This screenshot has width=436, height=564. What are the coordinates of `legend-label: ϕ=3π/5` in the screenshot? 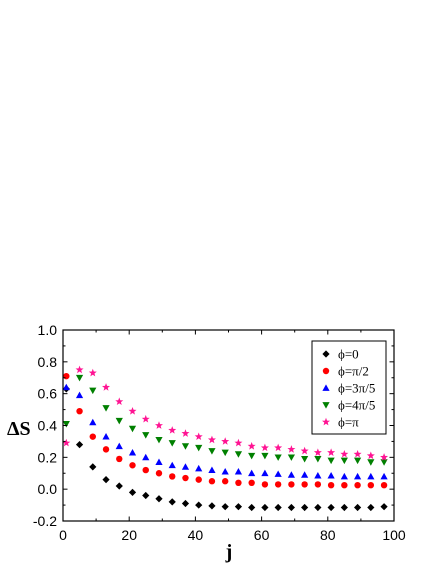 It's located at (356, 388).